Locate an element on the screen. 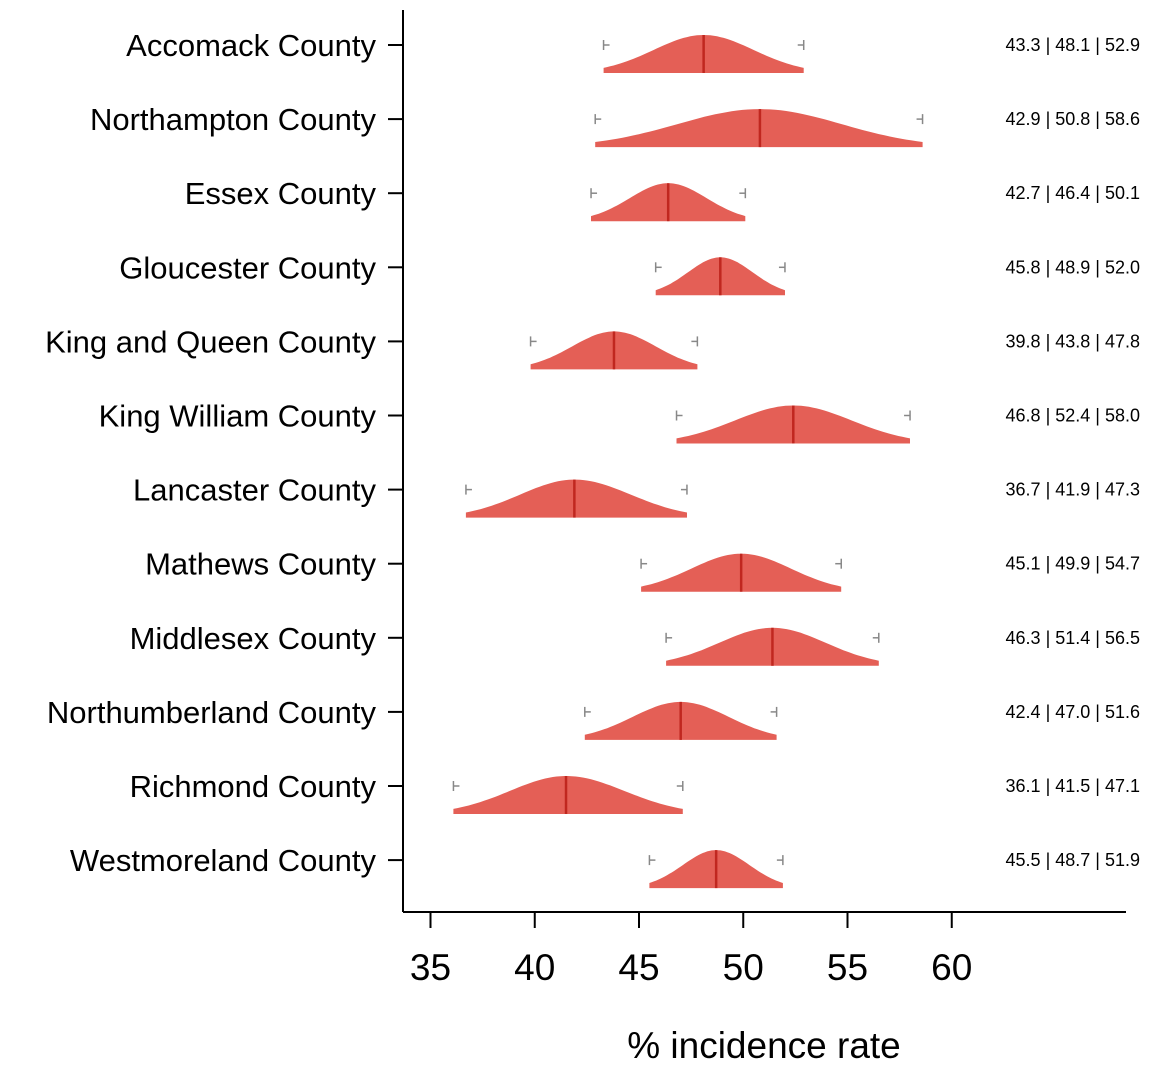  y-tick-label: Richmond County is located at coordinates (253, 786).